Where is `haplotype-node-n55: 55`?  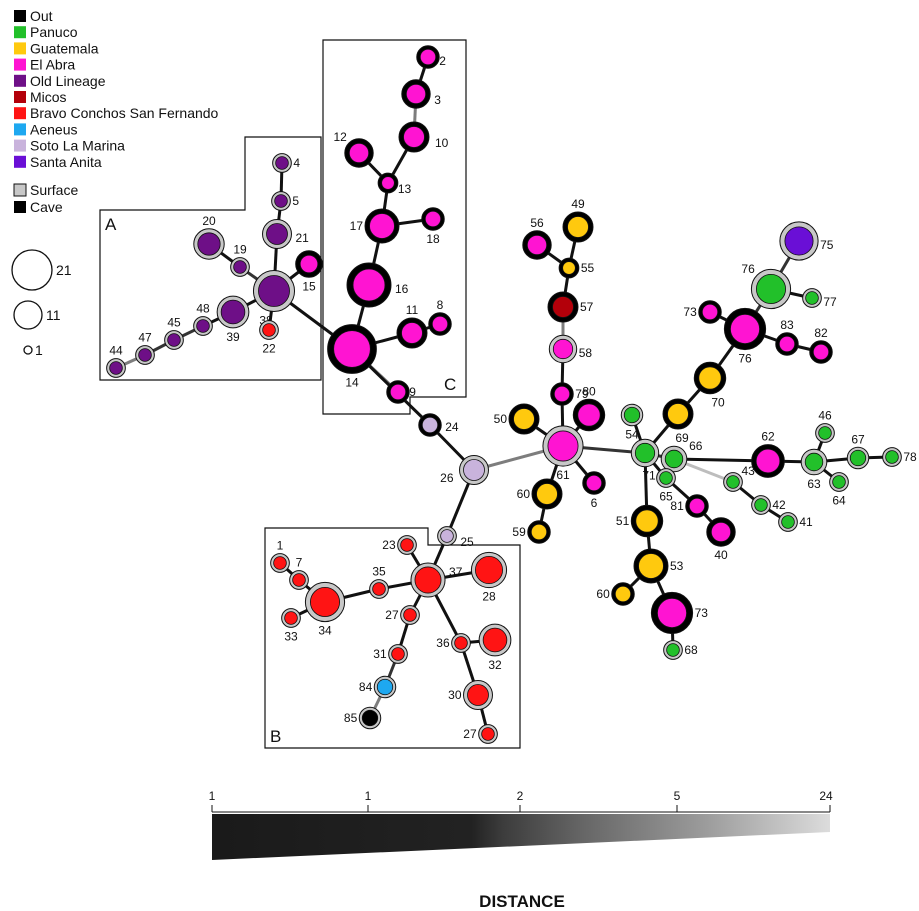
haplotype-node-n55: 55 is located at coordinates (576, 268).